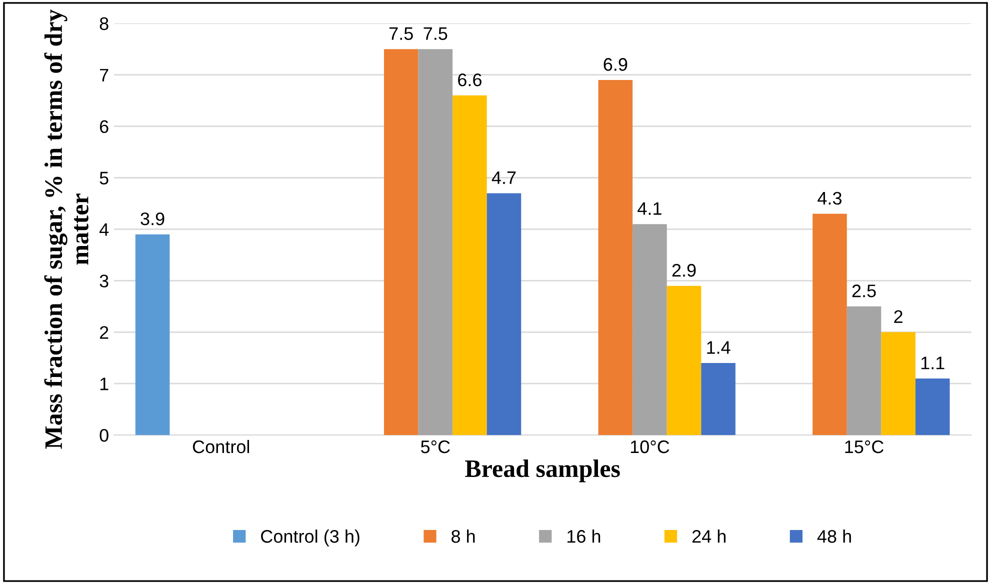 Image resolution: width=991 pixels, height=584 pixels. Describe the element at coordinates (104, 281) in the screenshot. I see `y-tick-label: 3` at that location.